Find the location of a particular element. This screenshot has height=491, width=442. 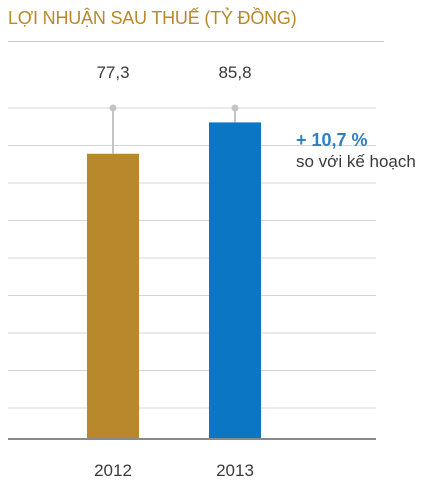

growth-annotation: + 10,7 % so với kế hoạch is located at coordinates (356, 151).